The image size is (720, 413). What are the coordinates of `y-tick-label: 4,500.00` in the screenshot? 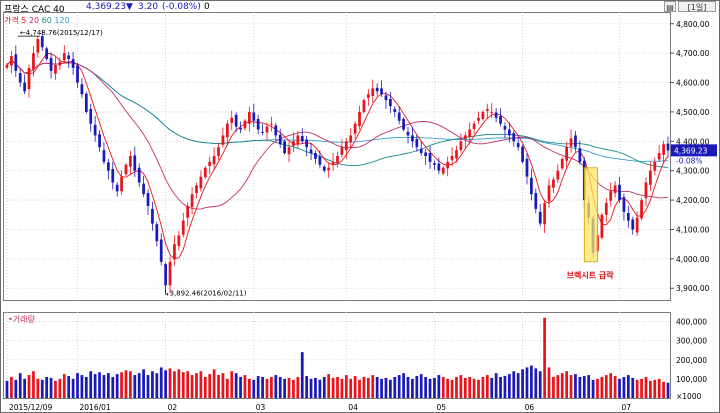 It's located at (693, 112).